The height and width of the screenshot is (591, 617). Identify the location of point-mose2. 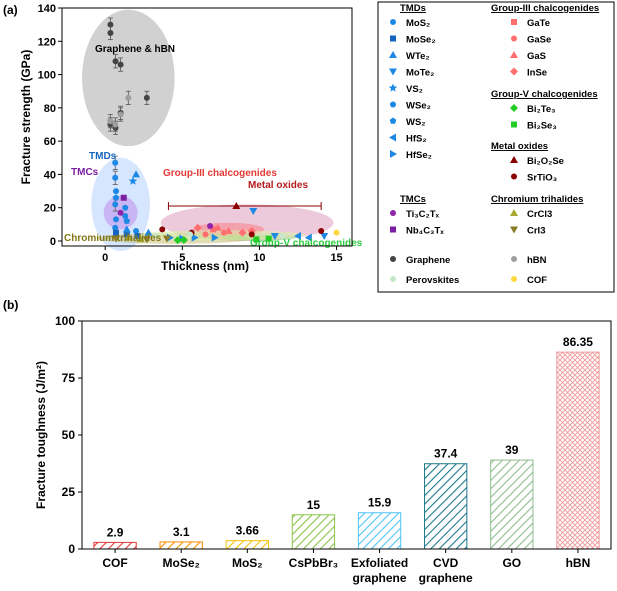
(115, 232).